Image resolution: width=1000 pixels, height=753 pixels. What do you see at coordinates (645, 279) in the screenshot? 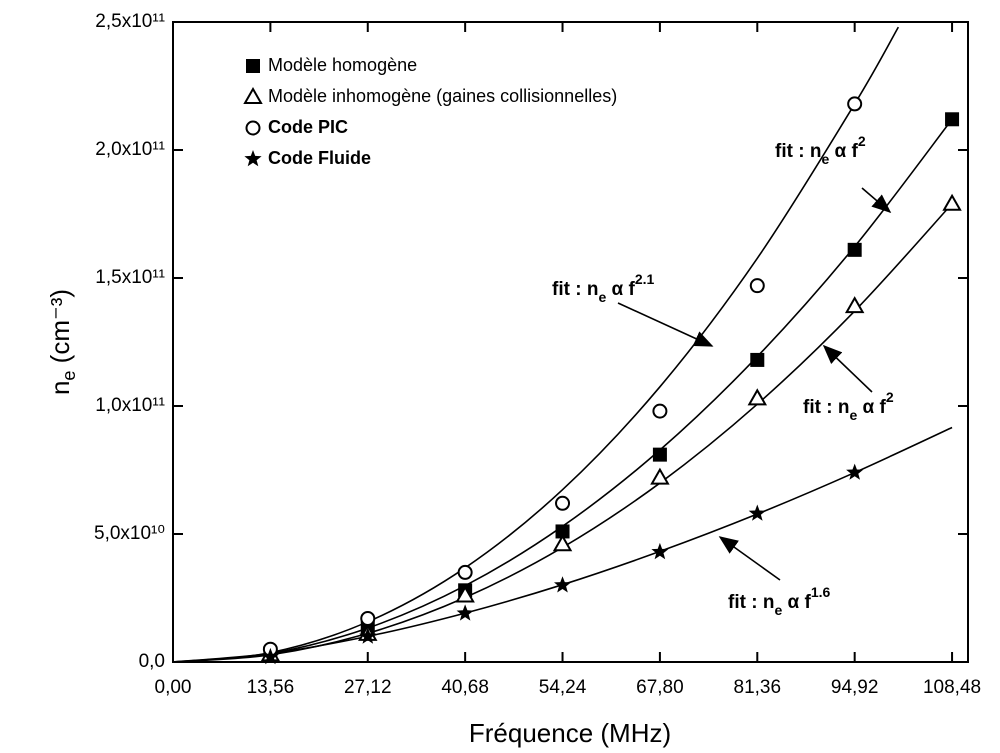
I see `fit-sup: 2.1` at bounding box center [645, 279].